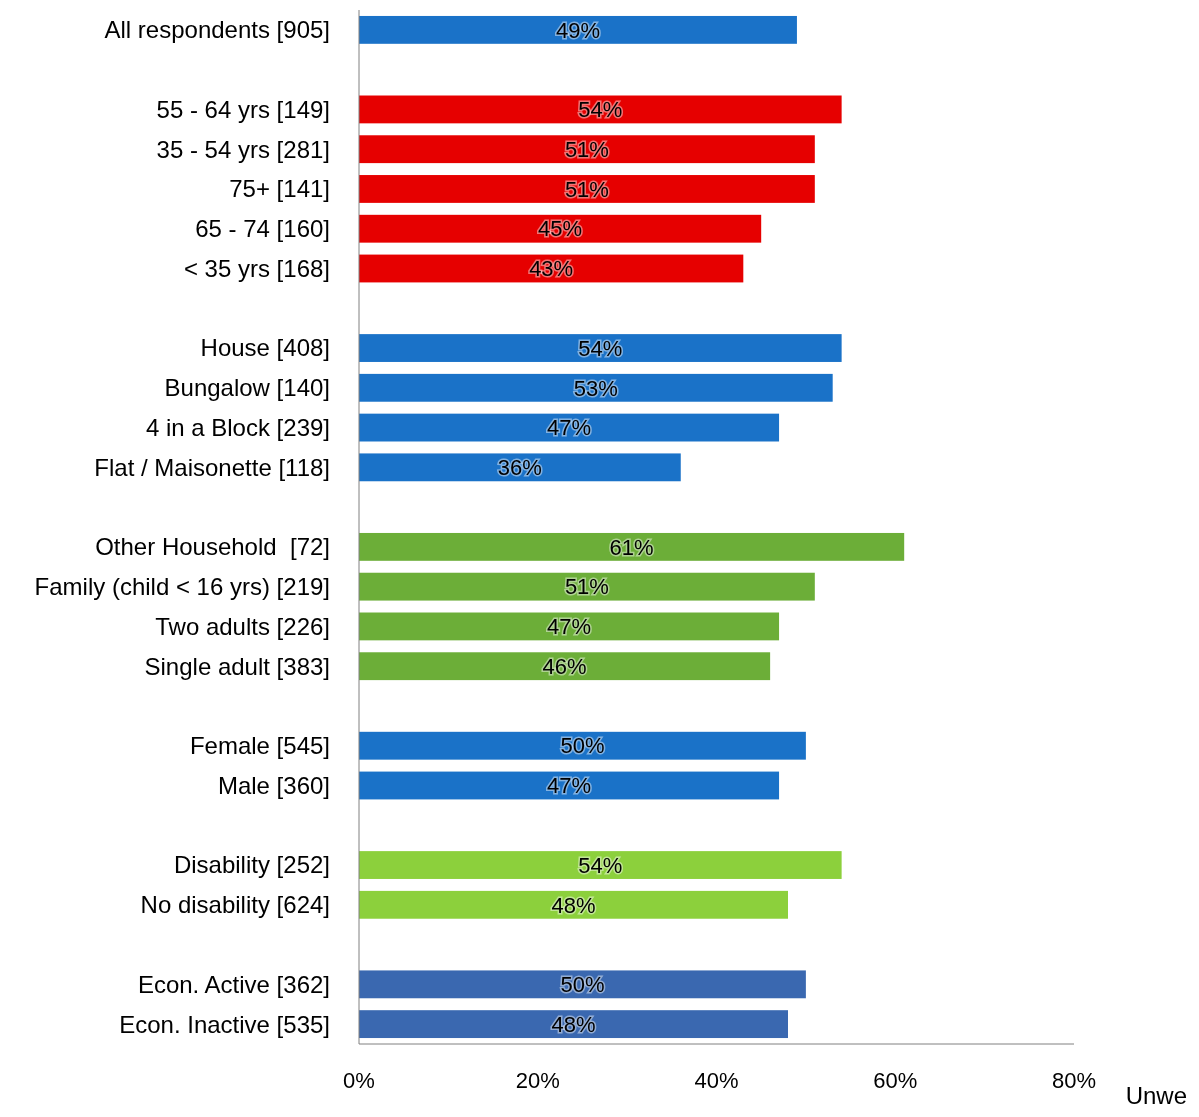  What do you see at coordinates (237, 427) in the screenshot?
I see `y-tick-label: 4 in a Block [239]` at bounding box center [237, 427].